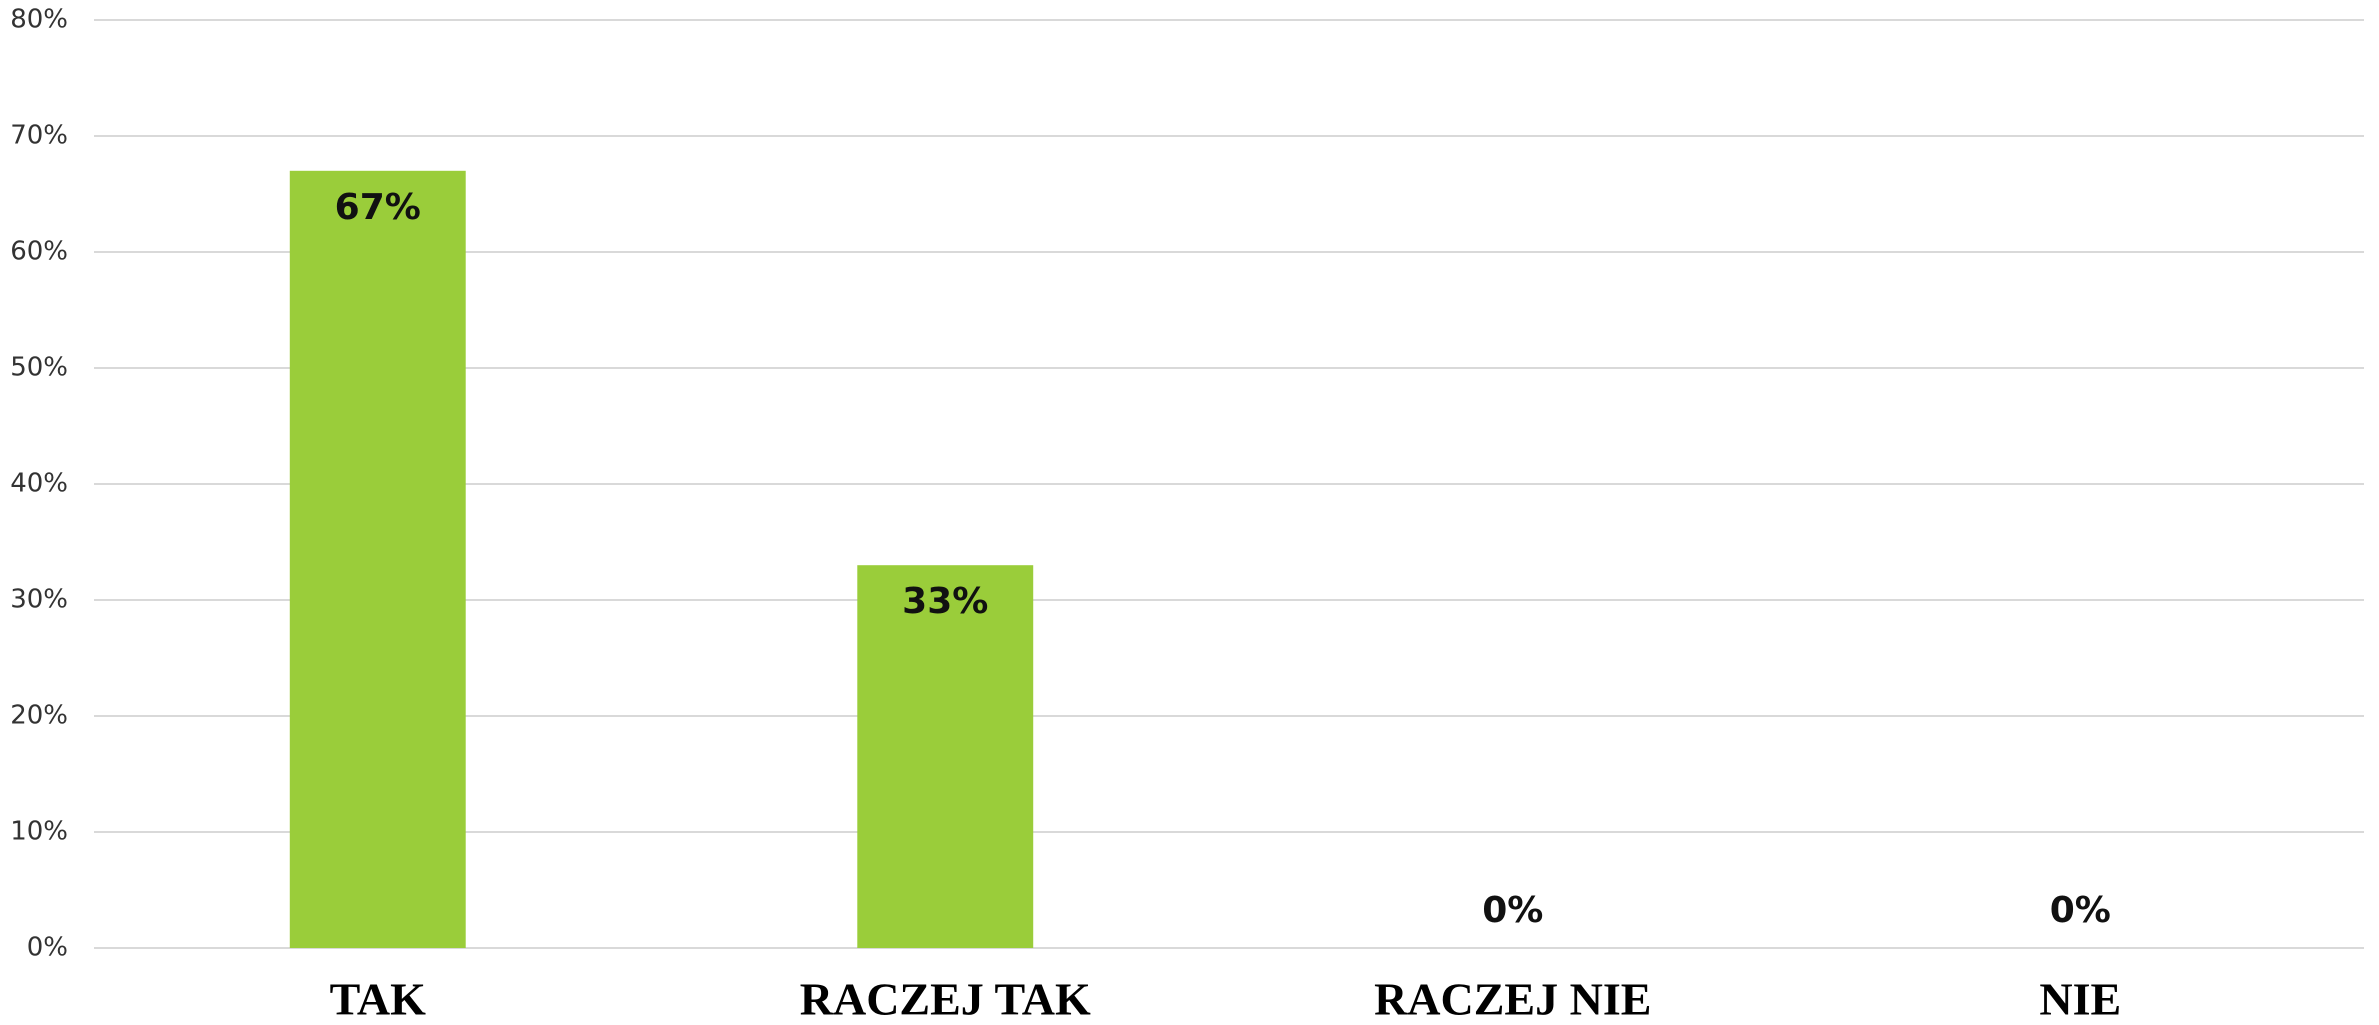 This screenshot has height=1025, width=2379. What do you see at coordinates (39, 252) in the screenshot?
I see `y-tick-label: 60%` at bounding box center [39, 252].